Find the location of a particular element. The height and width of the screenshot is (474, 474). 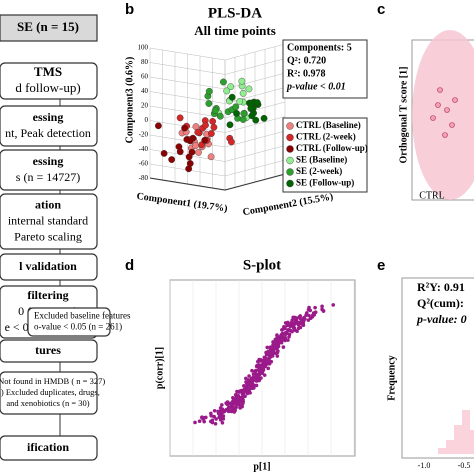

legend-text: CTRL (Follow-up) is located at coordinates (332, 148).